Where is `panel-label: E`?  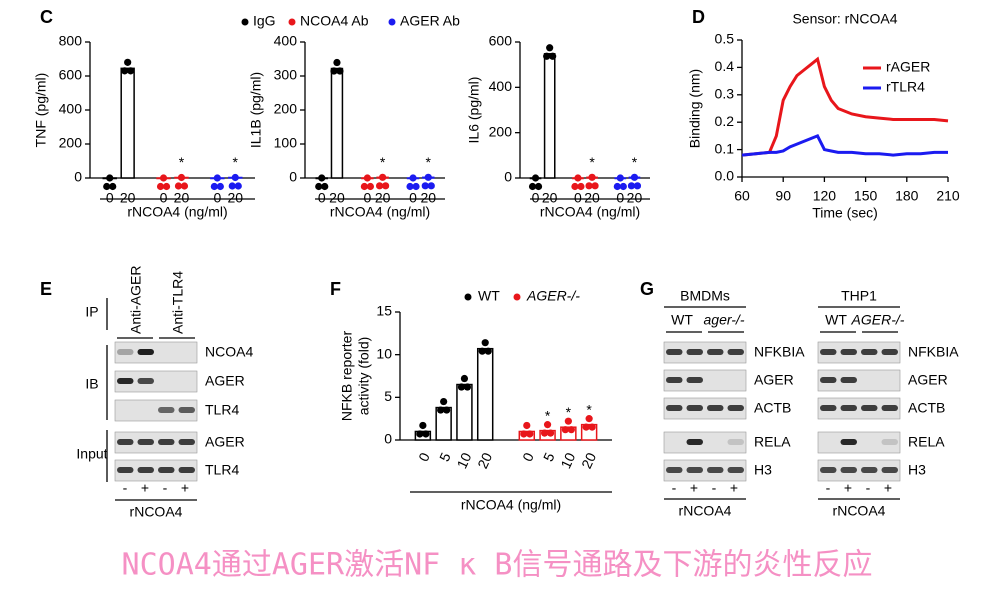
panel-label: E is located at coordinates (46, 289).